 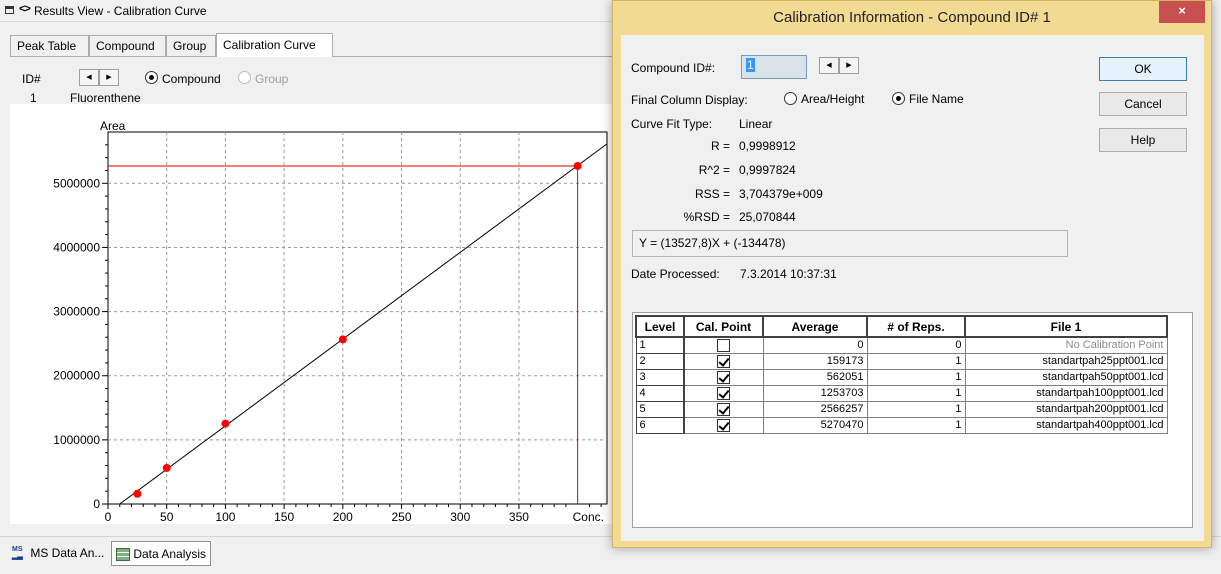 What do you see at coordinates (750, 65) in the screenshot?
I see `compound-id-input-value: 1` at bounding box center [750, 65].